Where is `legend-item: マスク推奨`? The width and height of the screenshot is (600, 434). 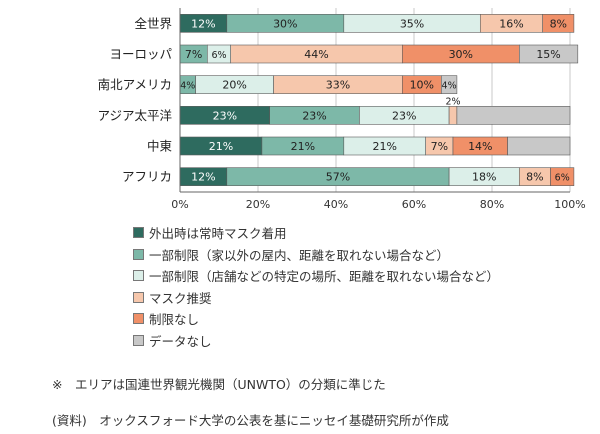 legend-item: マスク推奨 is located at coordinates (316, 298).